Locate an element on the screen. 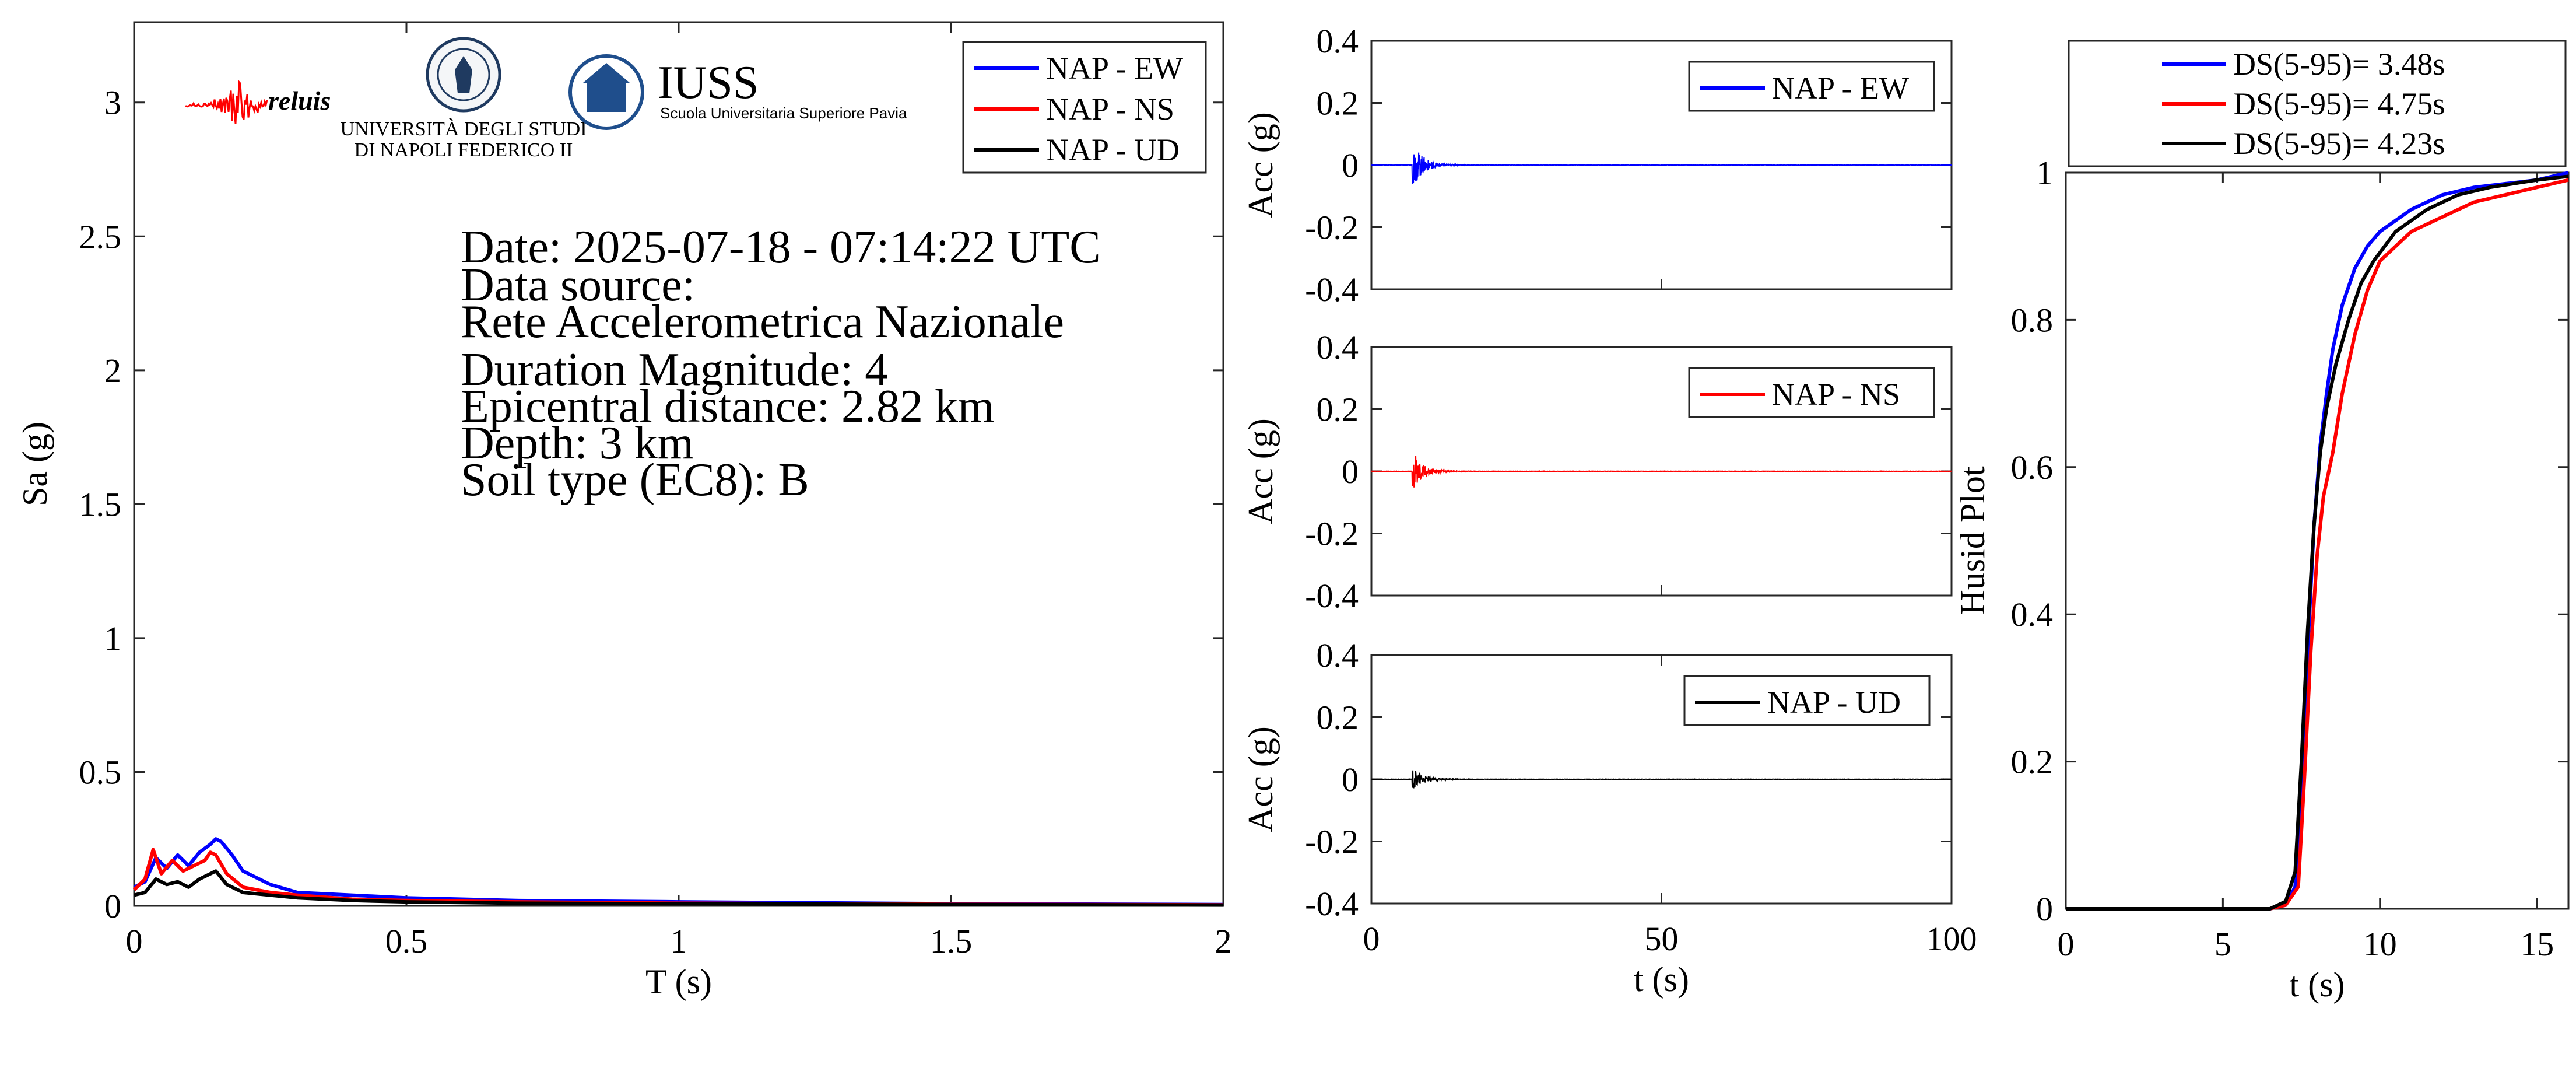 The image size is (2576, 1082). reluis-logo-text: reluis is located at coordinates (299, 101).